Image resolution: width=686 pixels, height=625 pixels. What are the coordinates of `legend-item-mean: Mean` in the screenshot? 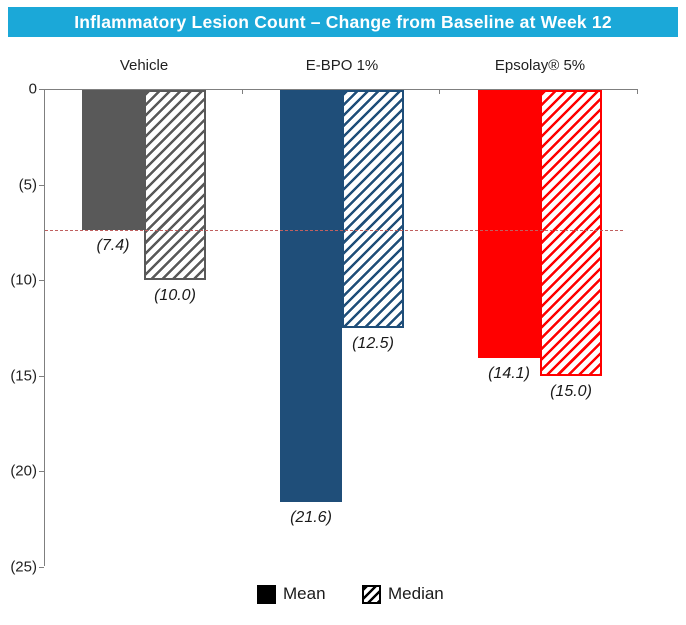 It's located at (291, 594).